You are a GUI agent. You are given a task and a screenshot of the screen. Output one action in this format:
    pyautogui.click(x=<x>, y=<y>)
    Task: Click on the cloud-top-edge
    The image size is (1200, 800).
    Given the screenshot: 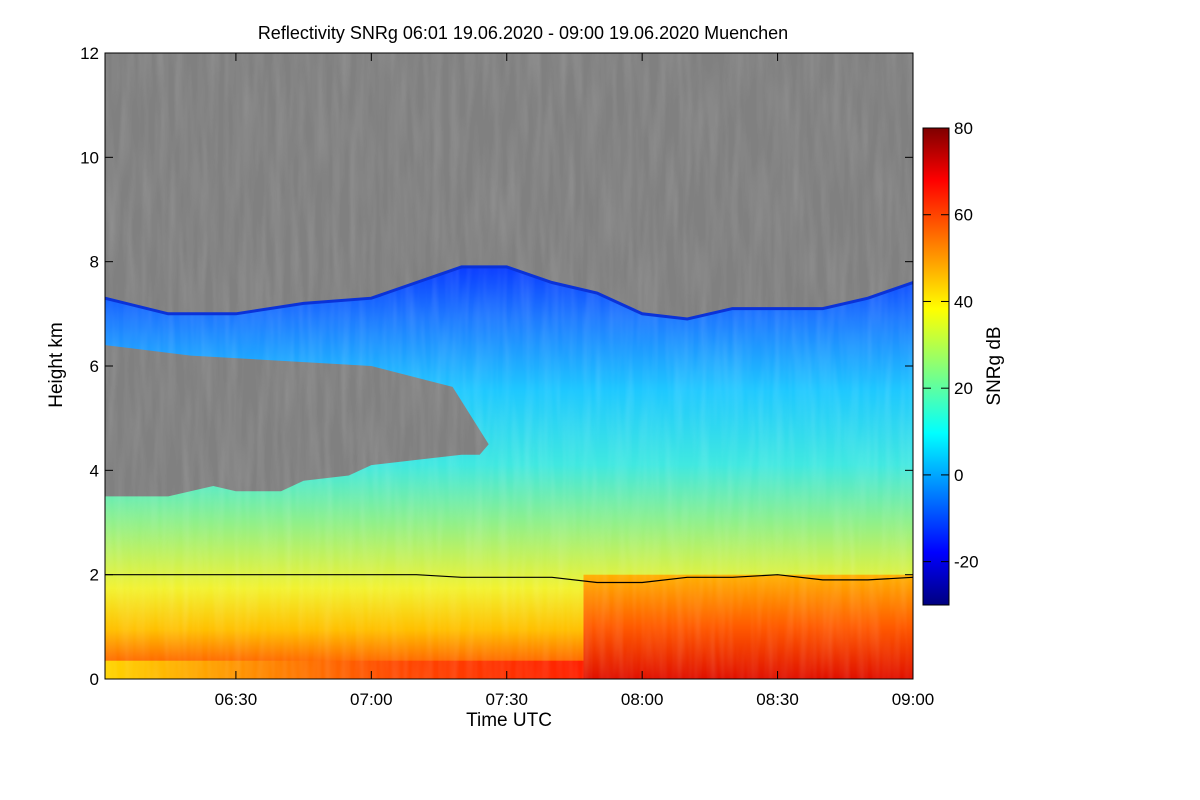 What is the action you would take?
    pyautogui.click(x=509, y=293)
    